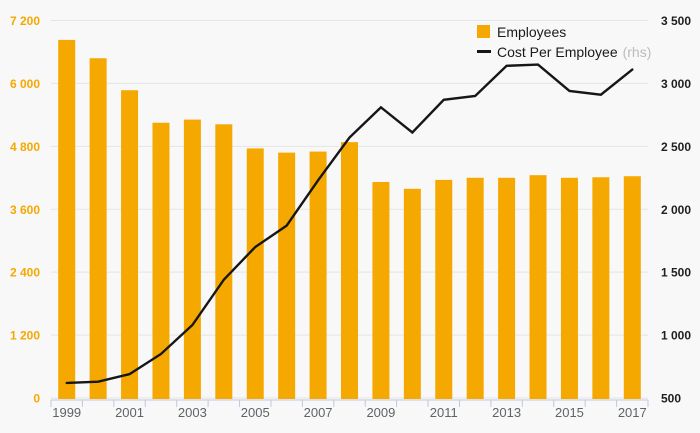 The height and width of the screenshot is (433, 700). What do you see at coordinates (564, 41) in the screenshot?
I see `legend: Employees Cost Per Employee (rhs)` at bounding box center [564, 41].